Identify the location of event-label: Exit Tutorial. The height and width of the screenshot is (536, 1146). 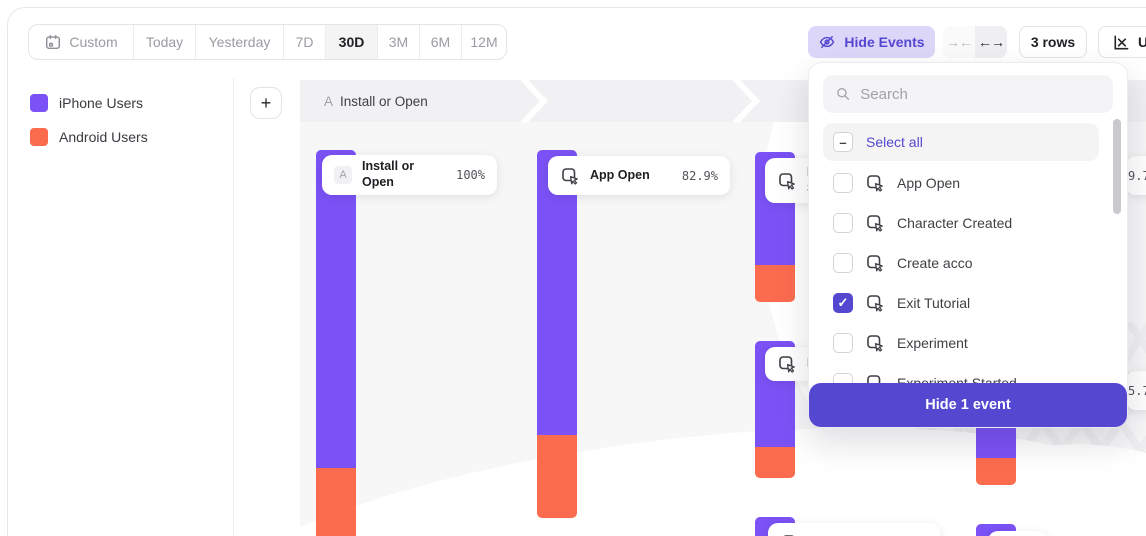
(934, 303).